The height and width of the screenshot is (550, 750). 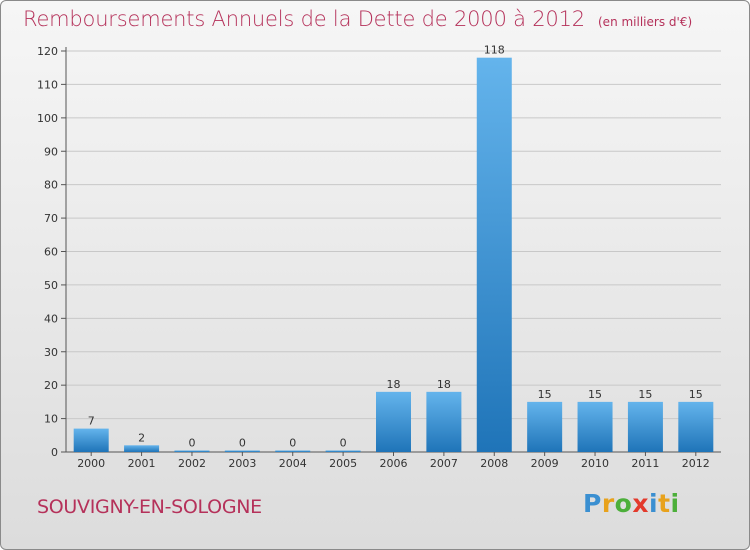 What do you see at coordinates (192, 463) in the screenshot?
I see `x-tick-label: 2002` at bounding box center [192, 463].